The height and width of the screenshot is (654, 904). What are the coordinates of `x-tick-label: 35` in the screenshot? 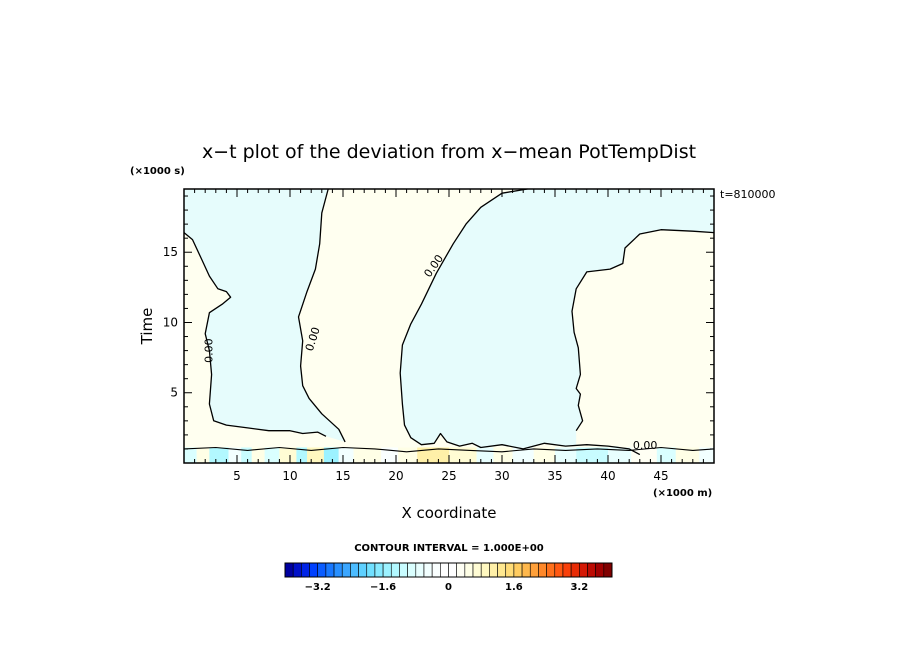 It's located at (554, 476).